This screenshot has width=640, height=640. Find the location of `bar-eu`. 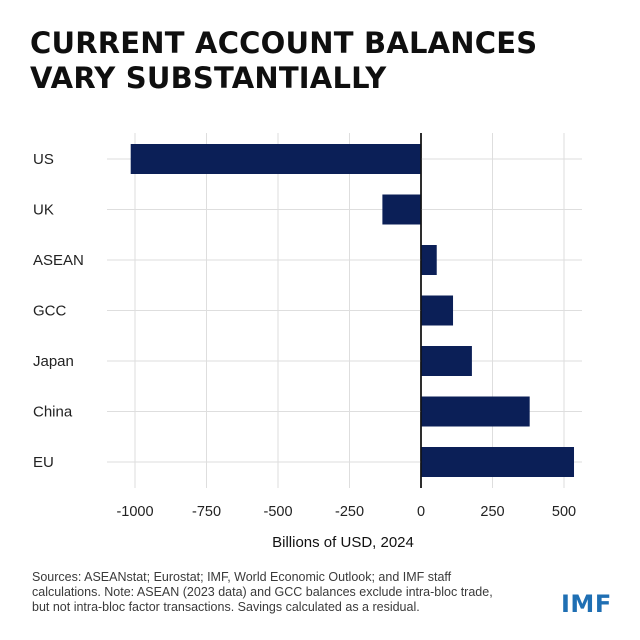

bar-eu is located at coordinates (498, 462).